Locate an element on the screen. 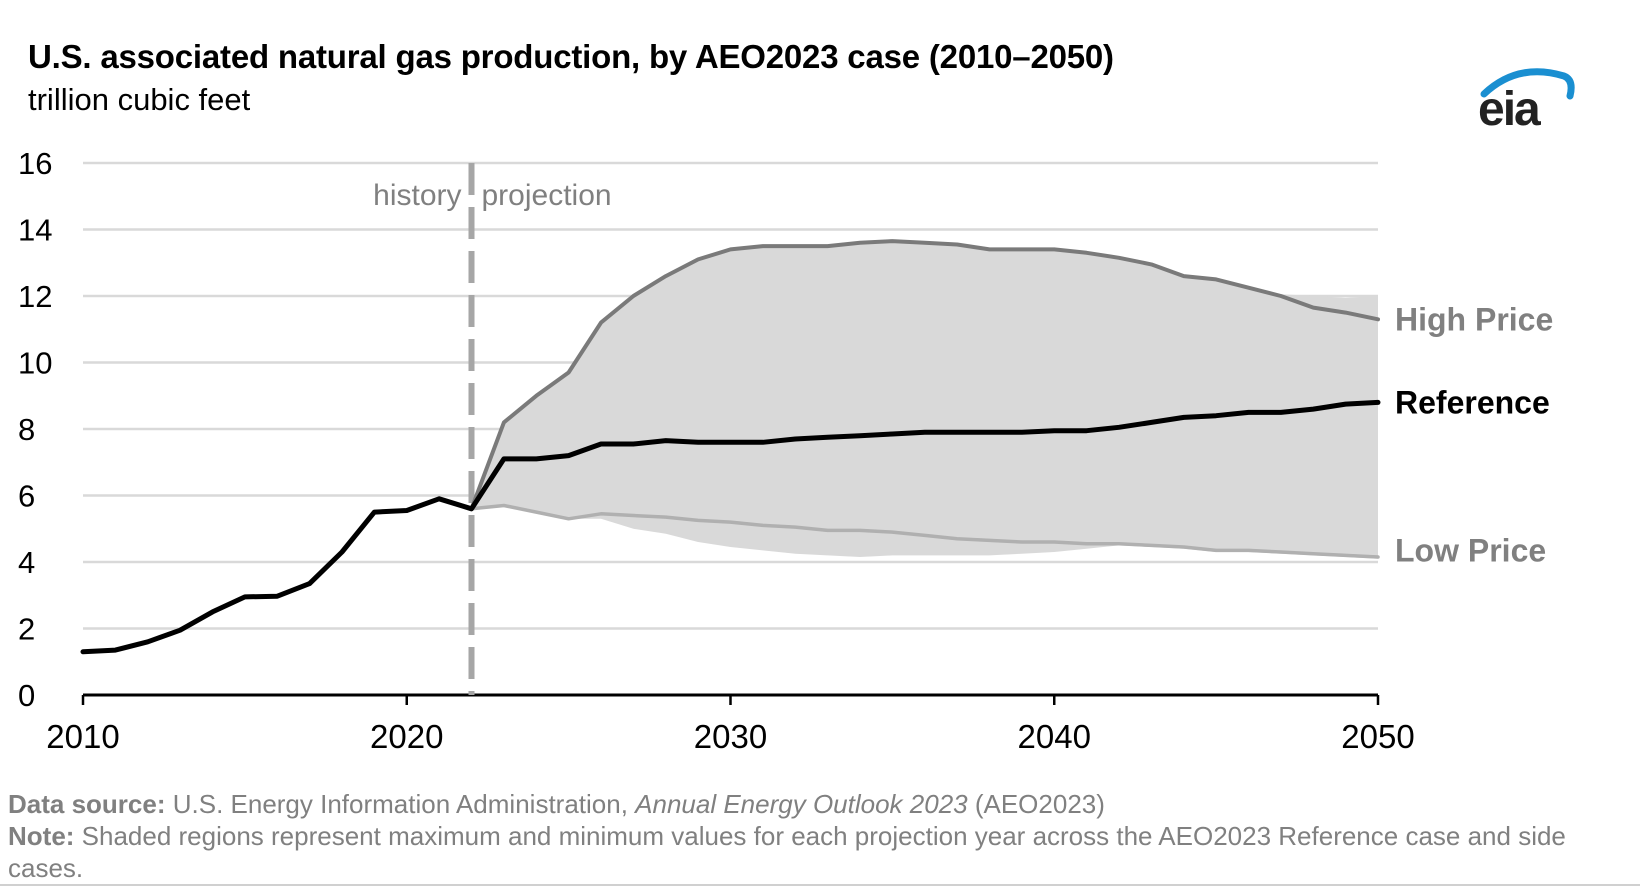  y-tick-label: 0 is located at coordinates (26, 695).